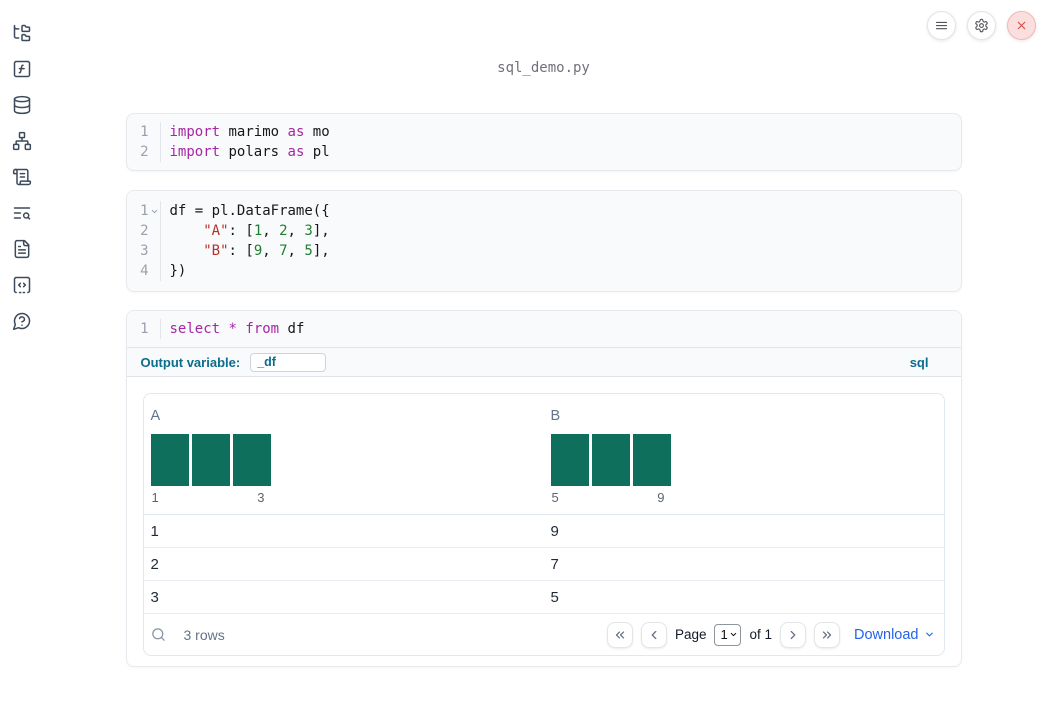 This screenshot has width=1043, height=713. What do you see at coordinates (22, 249) in the screenshot?
I see `panel-documentation-button` at bounding box center [22, 249].